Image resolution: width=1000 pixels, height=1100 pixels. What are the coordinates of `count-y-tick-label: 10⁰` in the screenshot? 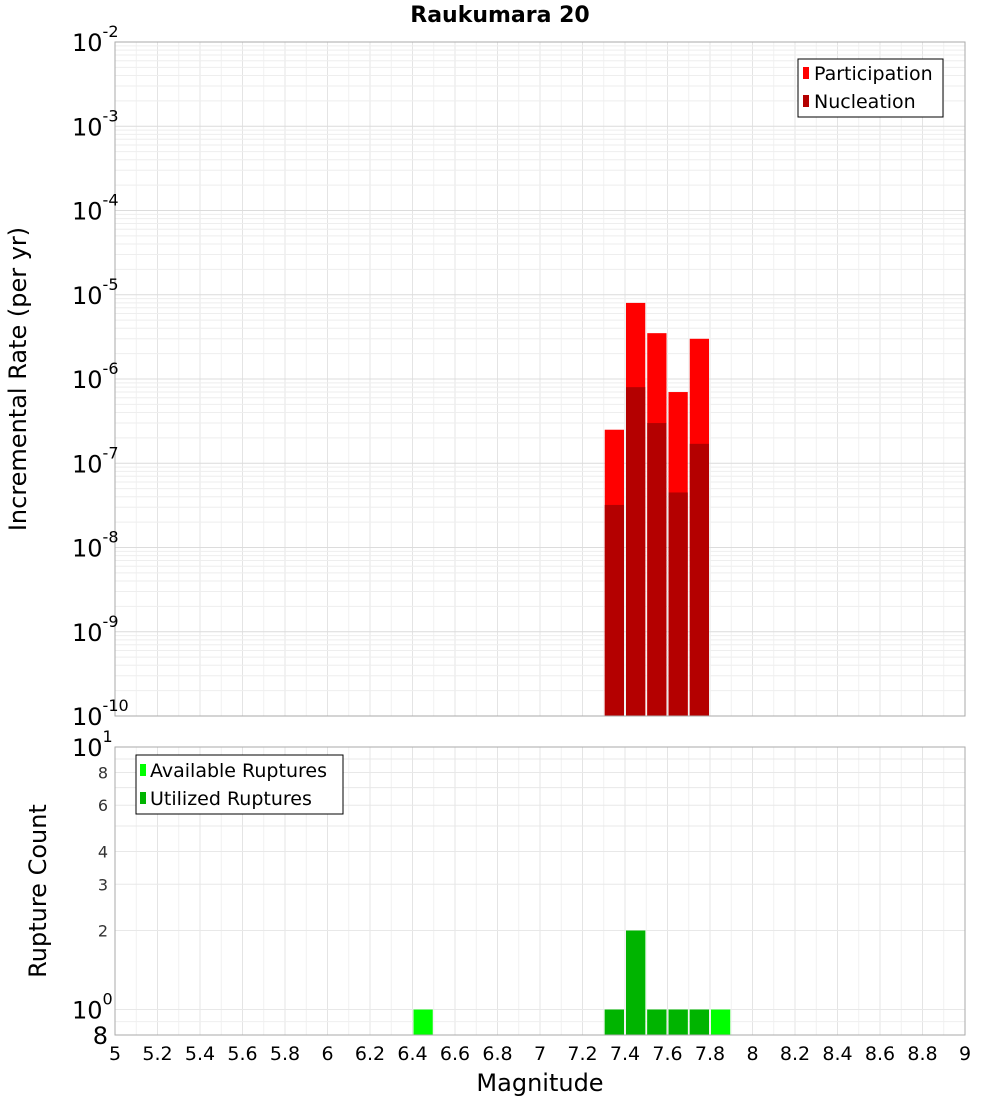 It's located at (92, 1007).